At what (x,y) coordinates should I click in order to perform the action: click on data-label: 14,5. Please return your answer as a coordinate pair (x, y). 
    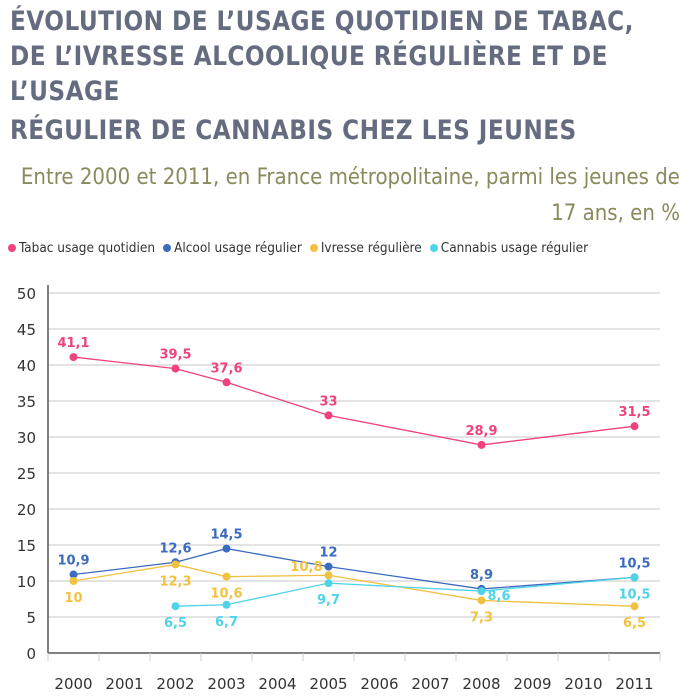
    Looking at the image, I should click on (226, 535).